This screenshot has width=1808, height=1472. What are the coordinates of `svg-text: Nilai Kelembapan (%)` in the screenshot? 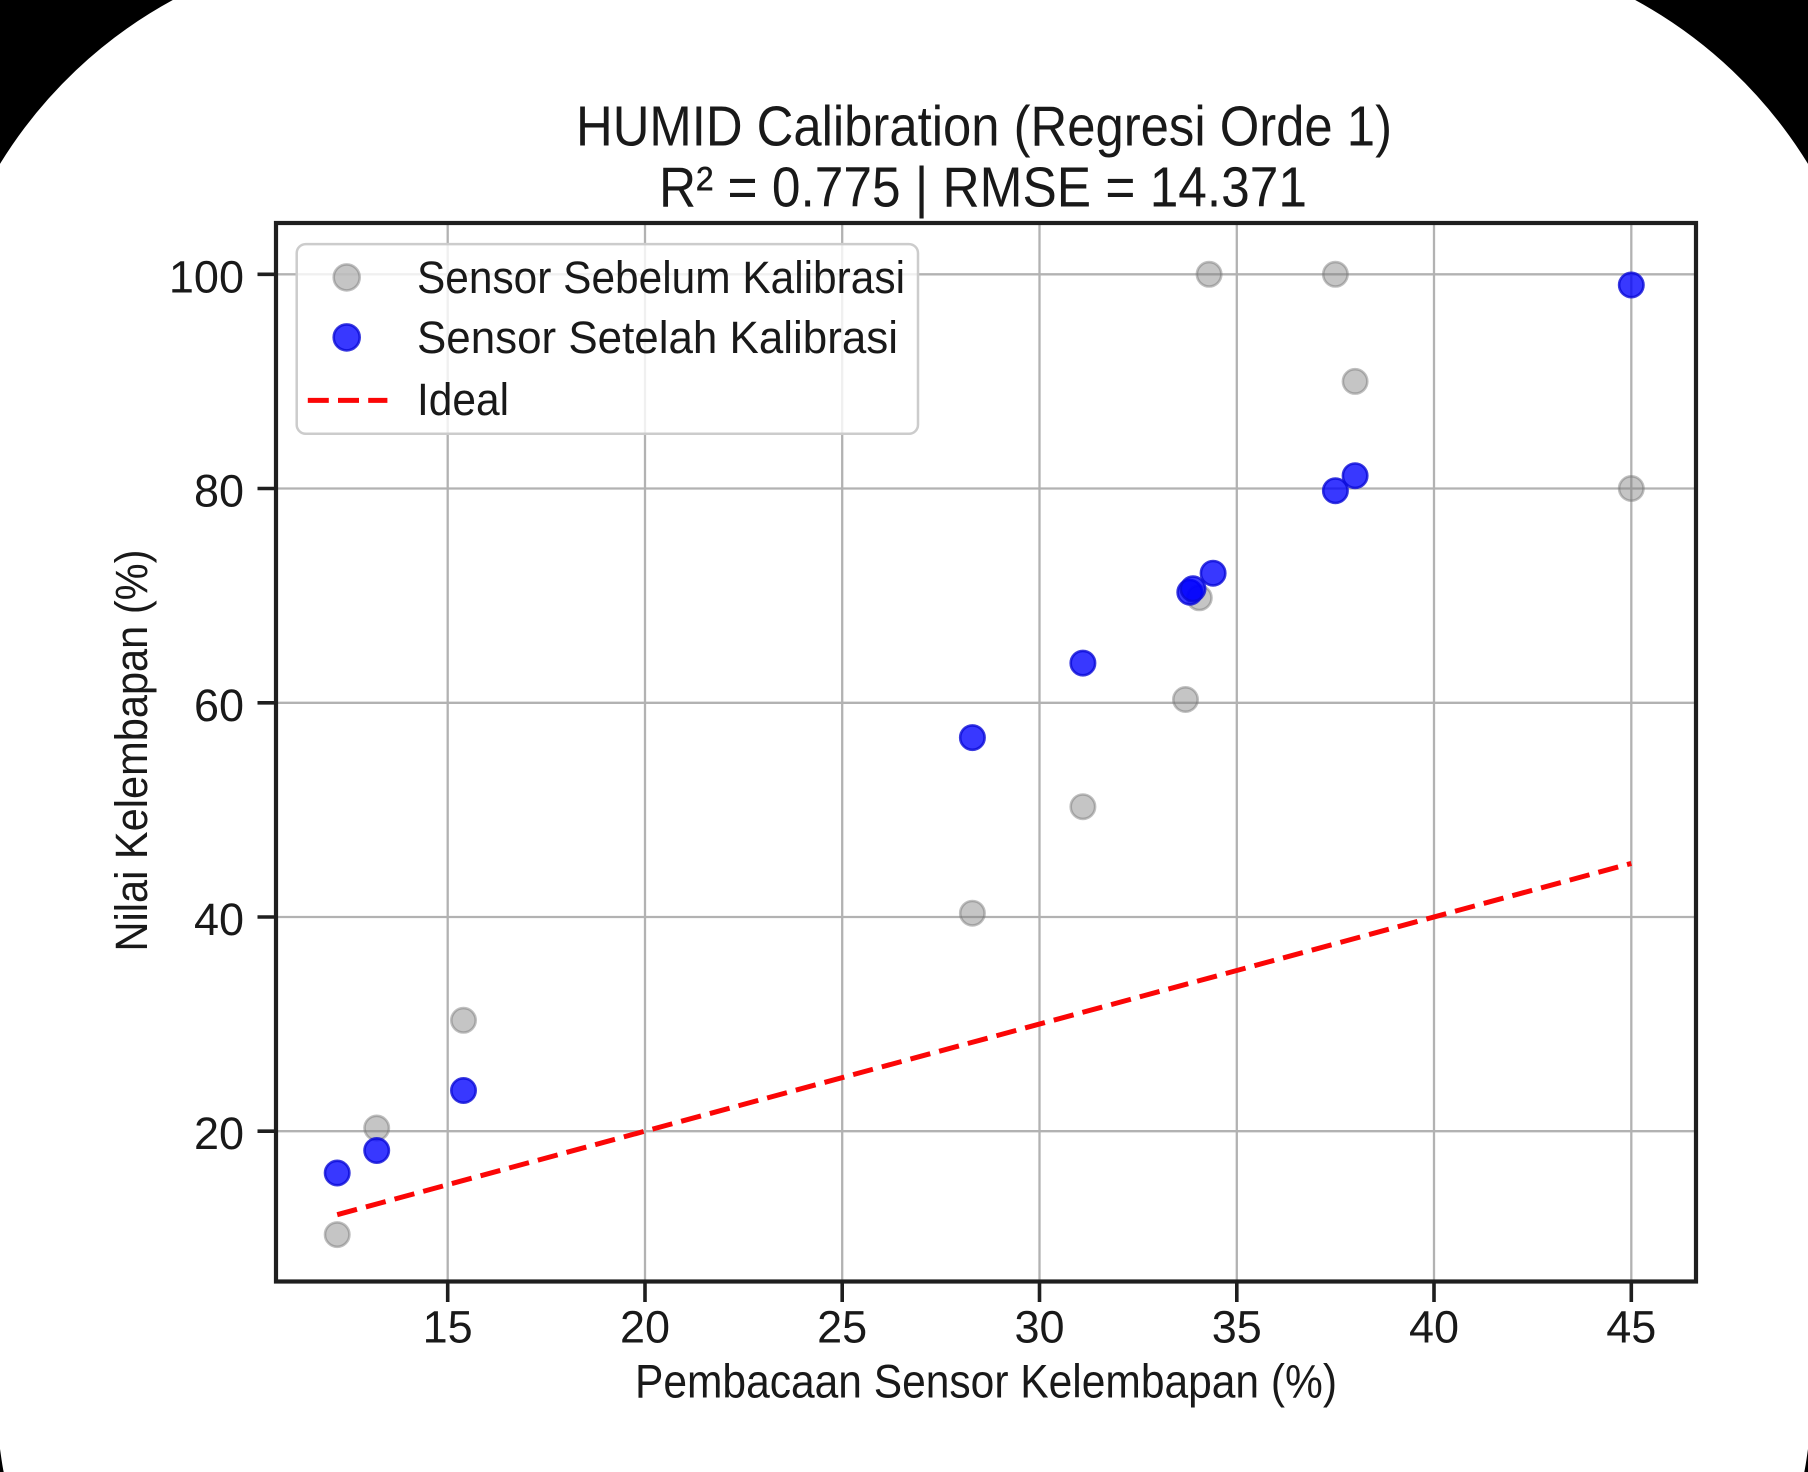 It's located at (131, 751).